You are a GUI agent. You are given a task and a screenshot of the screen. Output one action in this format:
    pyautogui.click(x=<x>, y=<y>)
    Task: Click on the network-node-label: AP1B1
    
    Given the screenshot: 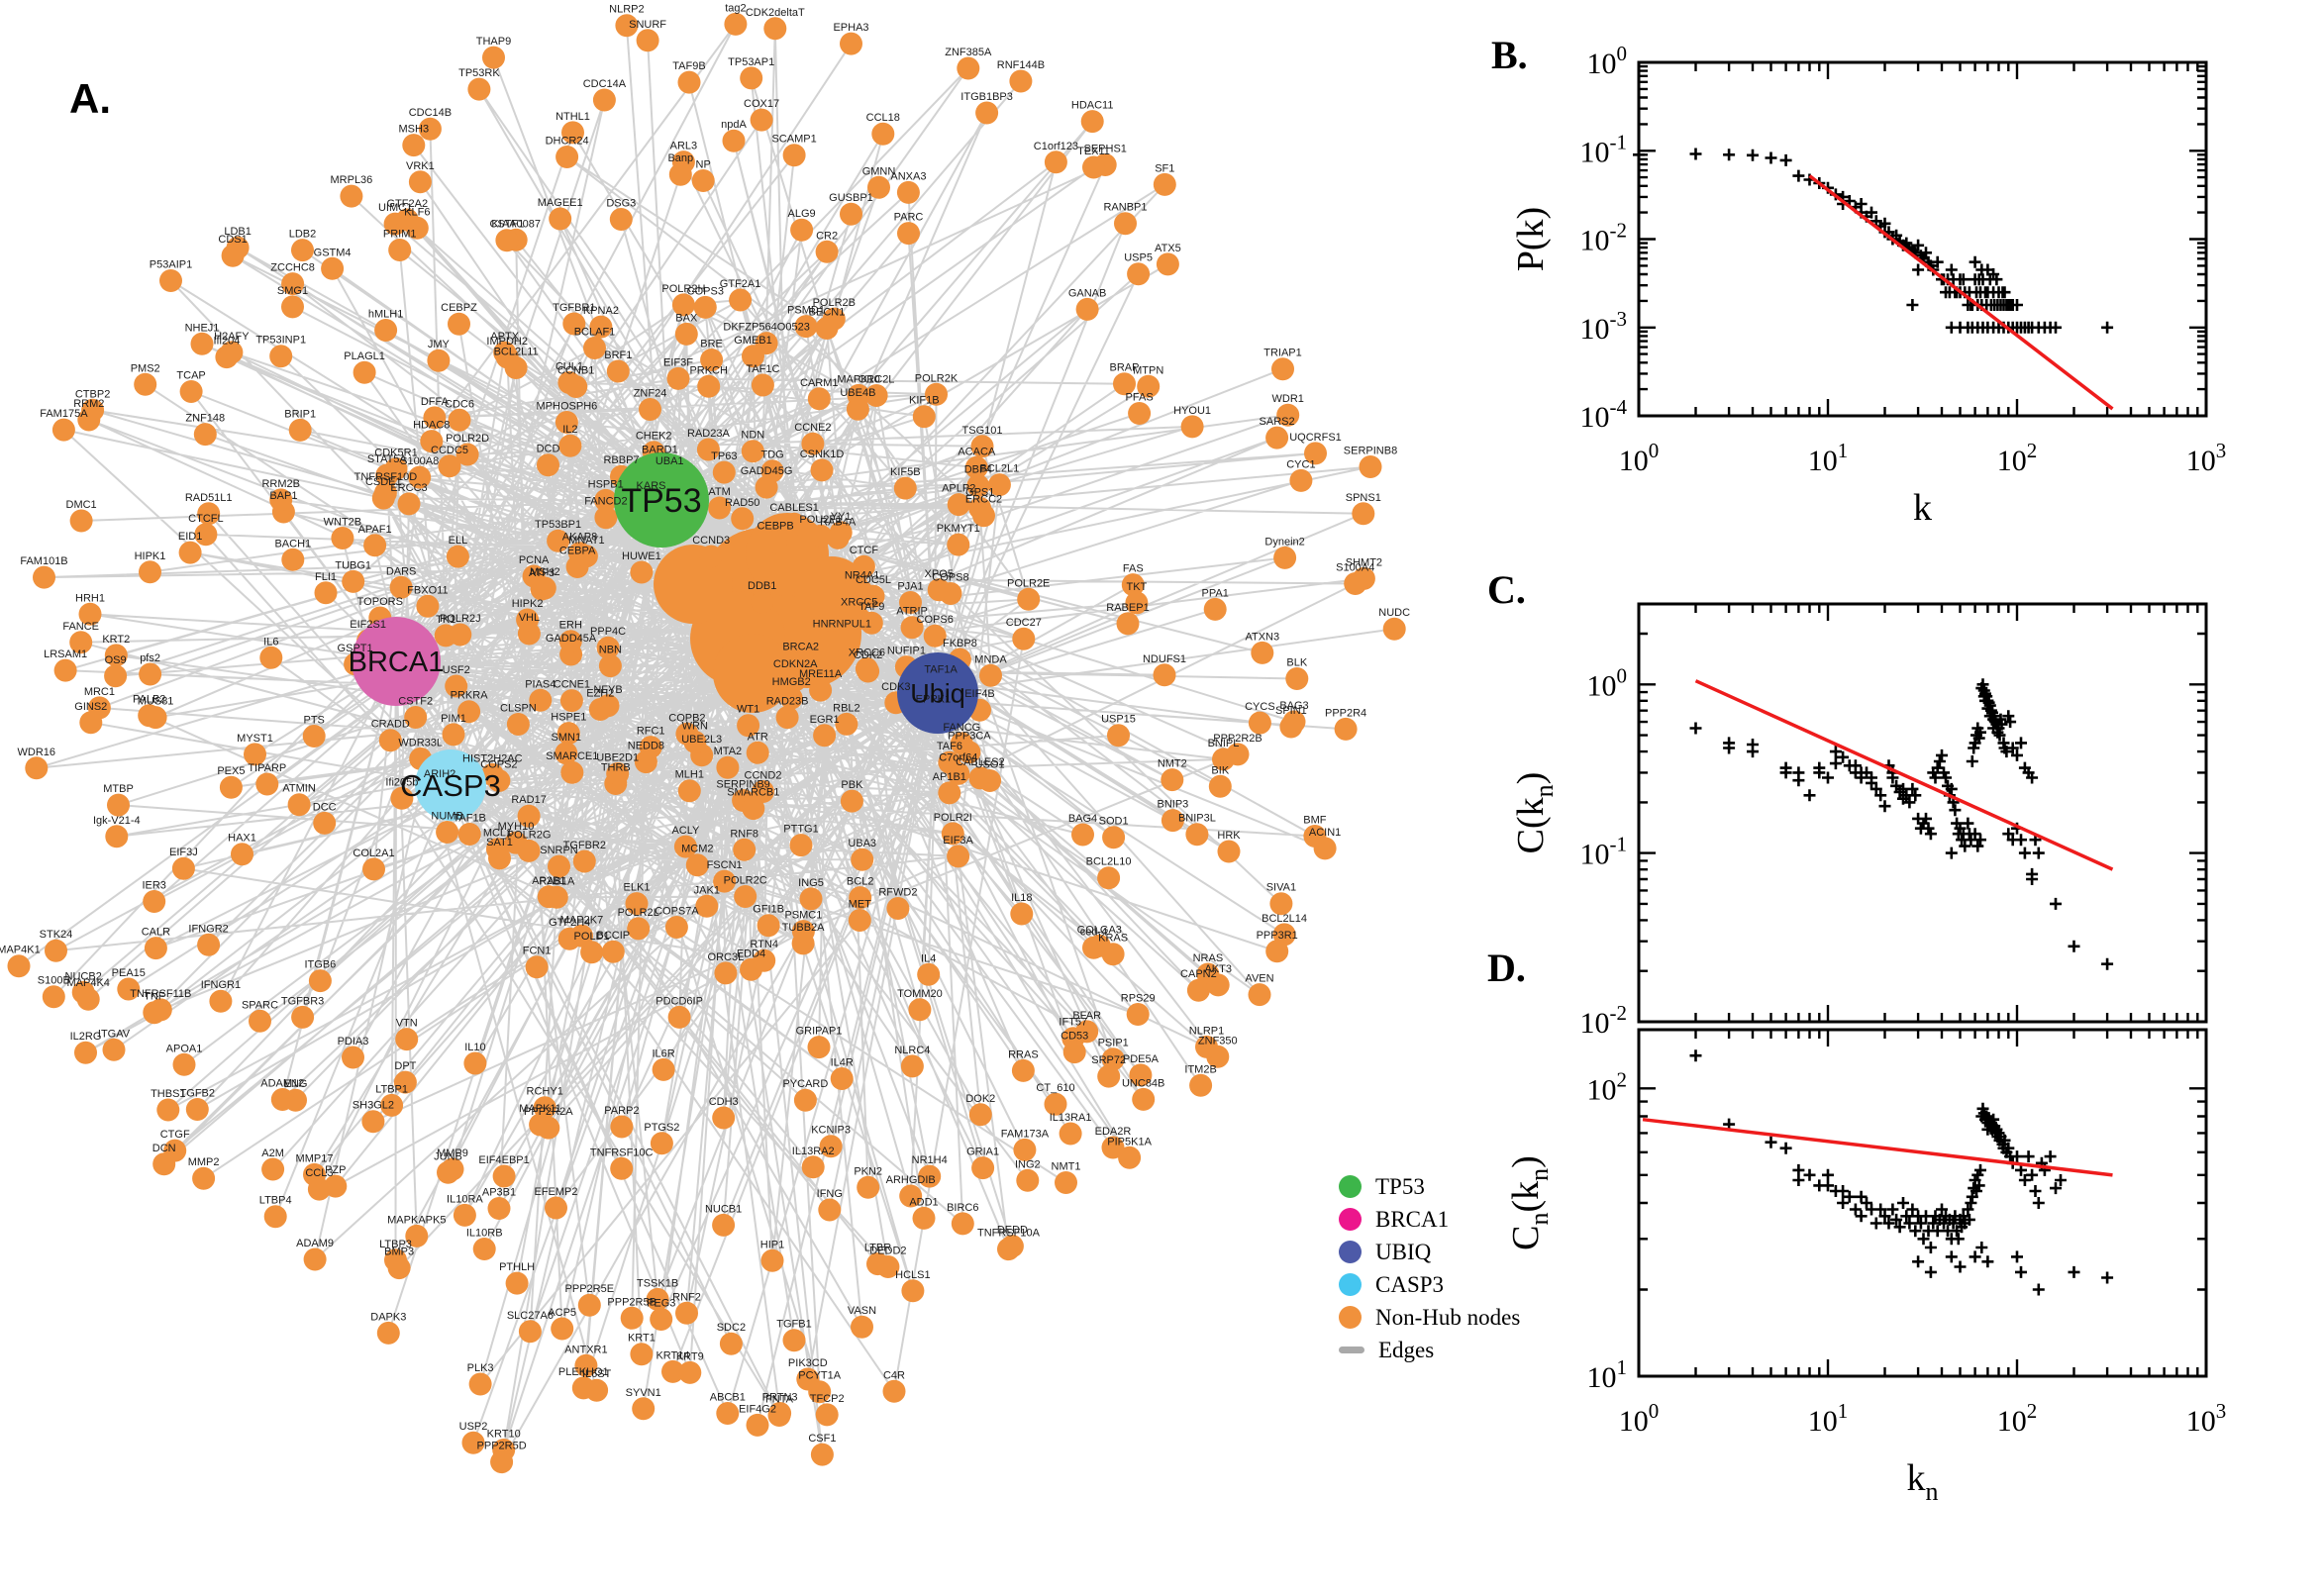 What is the action you would take?
    pyautogui.click(x=950, y=777)
    